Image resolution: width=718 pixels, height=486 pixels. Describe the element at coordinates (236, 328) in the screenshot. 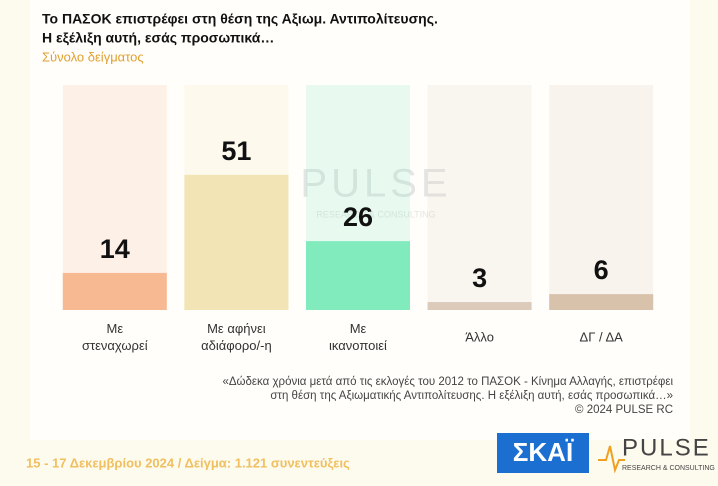

I see `x-tick-label: Με αφήνει` at that location.